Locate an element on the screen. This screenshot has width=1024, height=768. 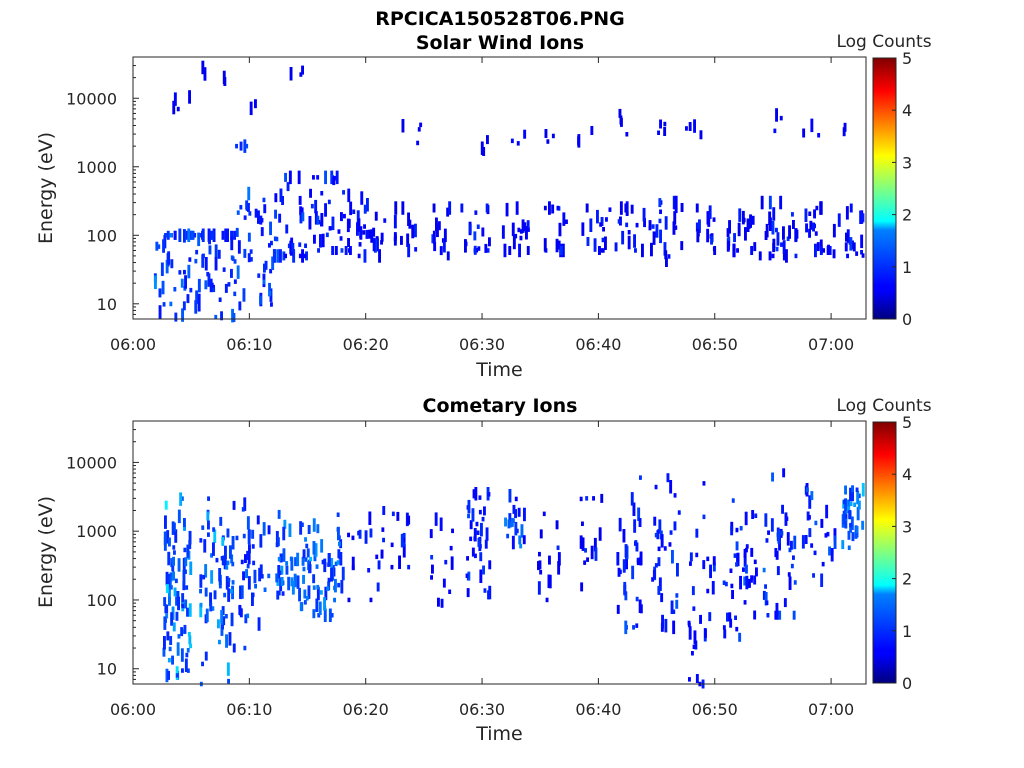
colorbar-tick-label: 1 is located at coordinates (907, 631).